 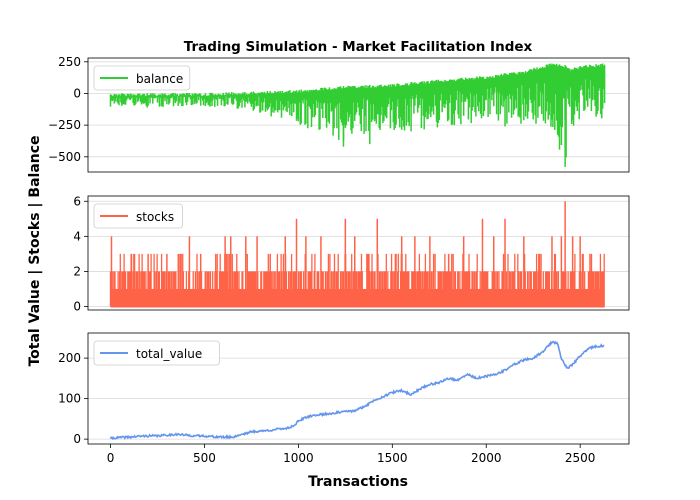 I want to click on x-axis-ticks: 0 500 1000 1500 2000 2500, so click(x=351, y=454).